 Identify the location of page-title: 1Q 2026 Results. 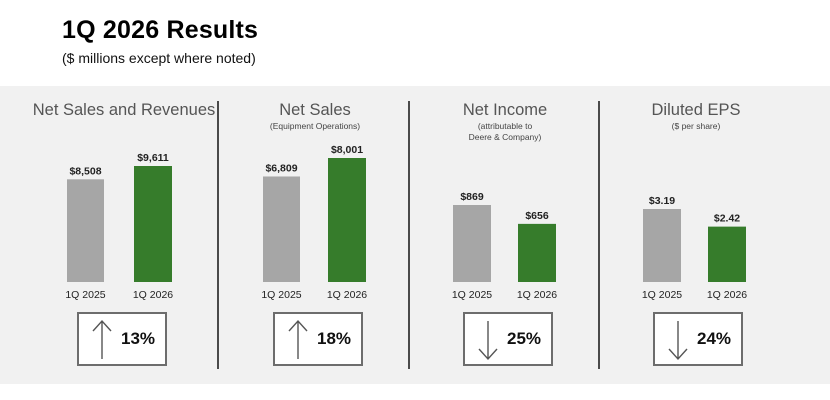
(160, 30).